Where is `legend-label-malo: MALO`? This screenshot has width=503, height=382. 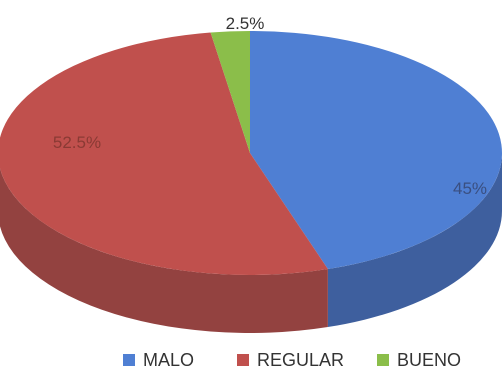
legend-label-malo: MALO is located at coordinates (168, 360).